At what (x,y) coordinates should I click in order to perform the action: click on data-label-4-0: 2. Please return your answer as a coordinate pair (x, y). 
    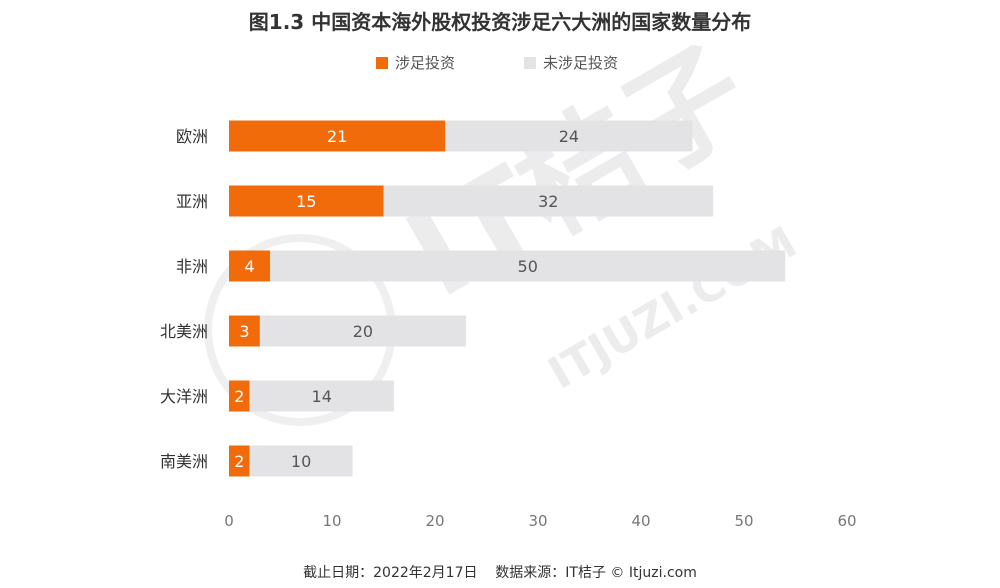
    Looking at the image, I should click on (239, 396).